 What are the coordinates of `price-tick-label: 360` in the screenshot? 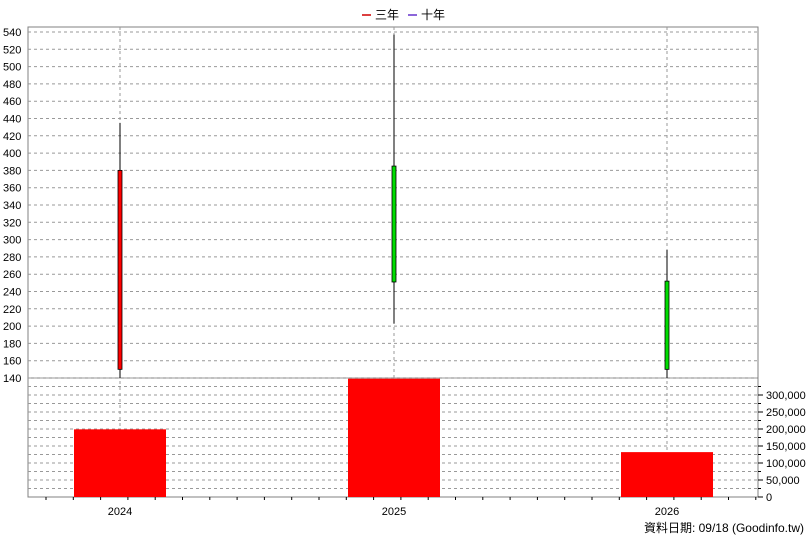 It's located at (12, 189).